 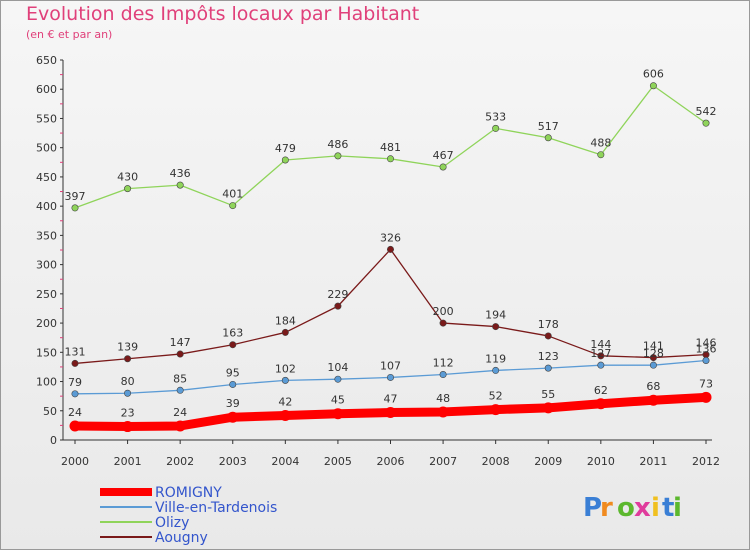 What do you see at coordinates (180, 342) in the screenshot?
I see `data-label: 147` at bounding box center [180, 342].